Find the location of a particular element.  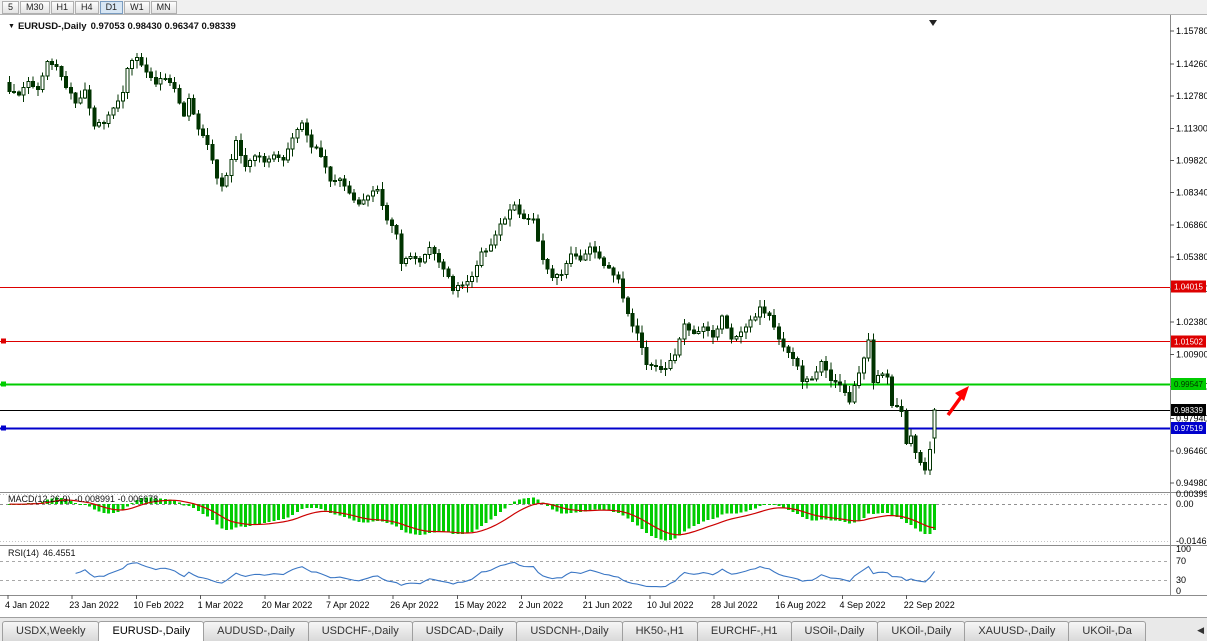

macd-panel is located at coordinates (585, 518).